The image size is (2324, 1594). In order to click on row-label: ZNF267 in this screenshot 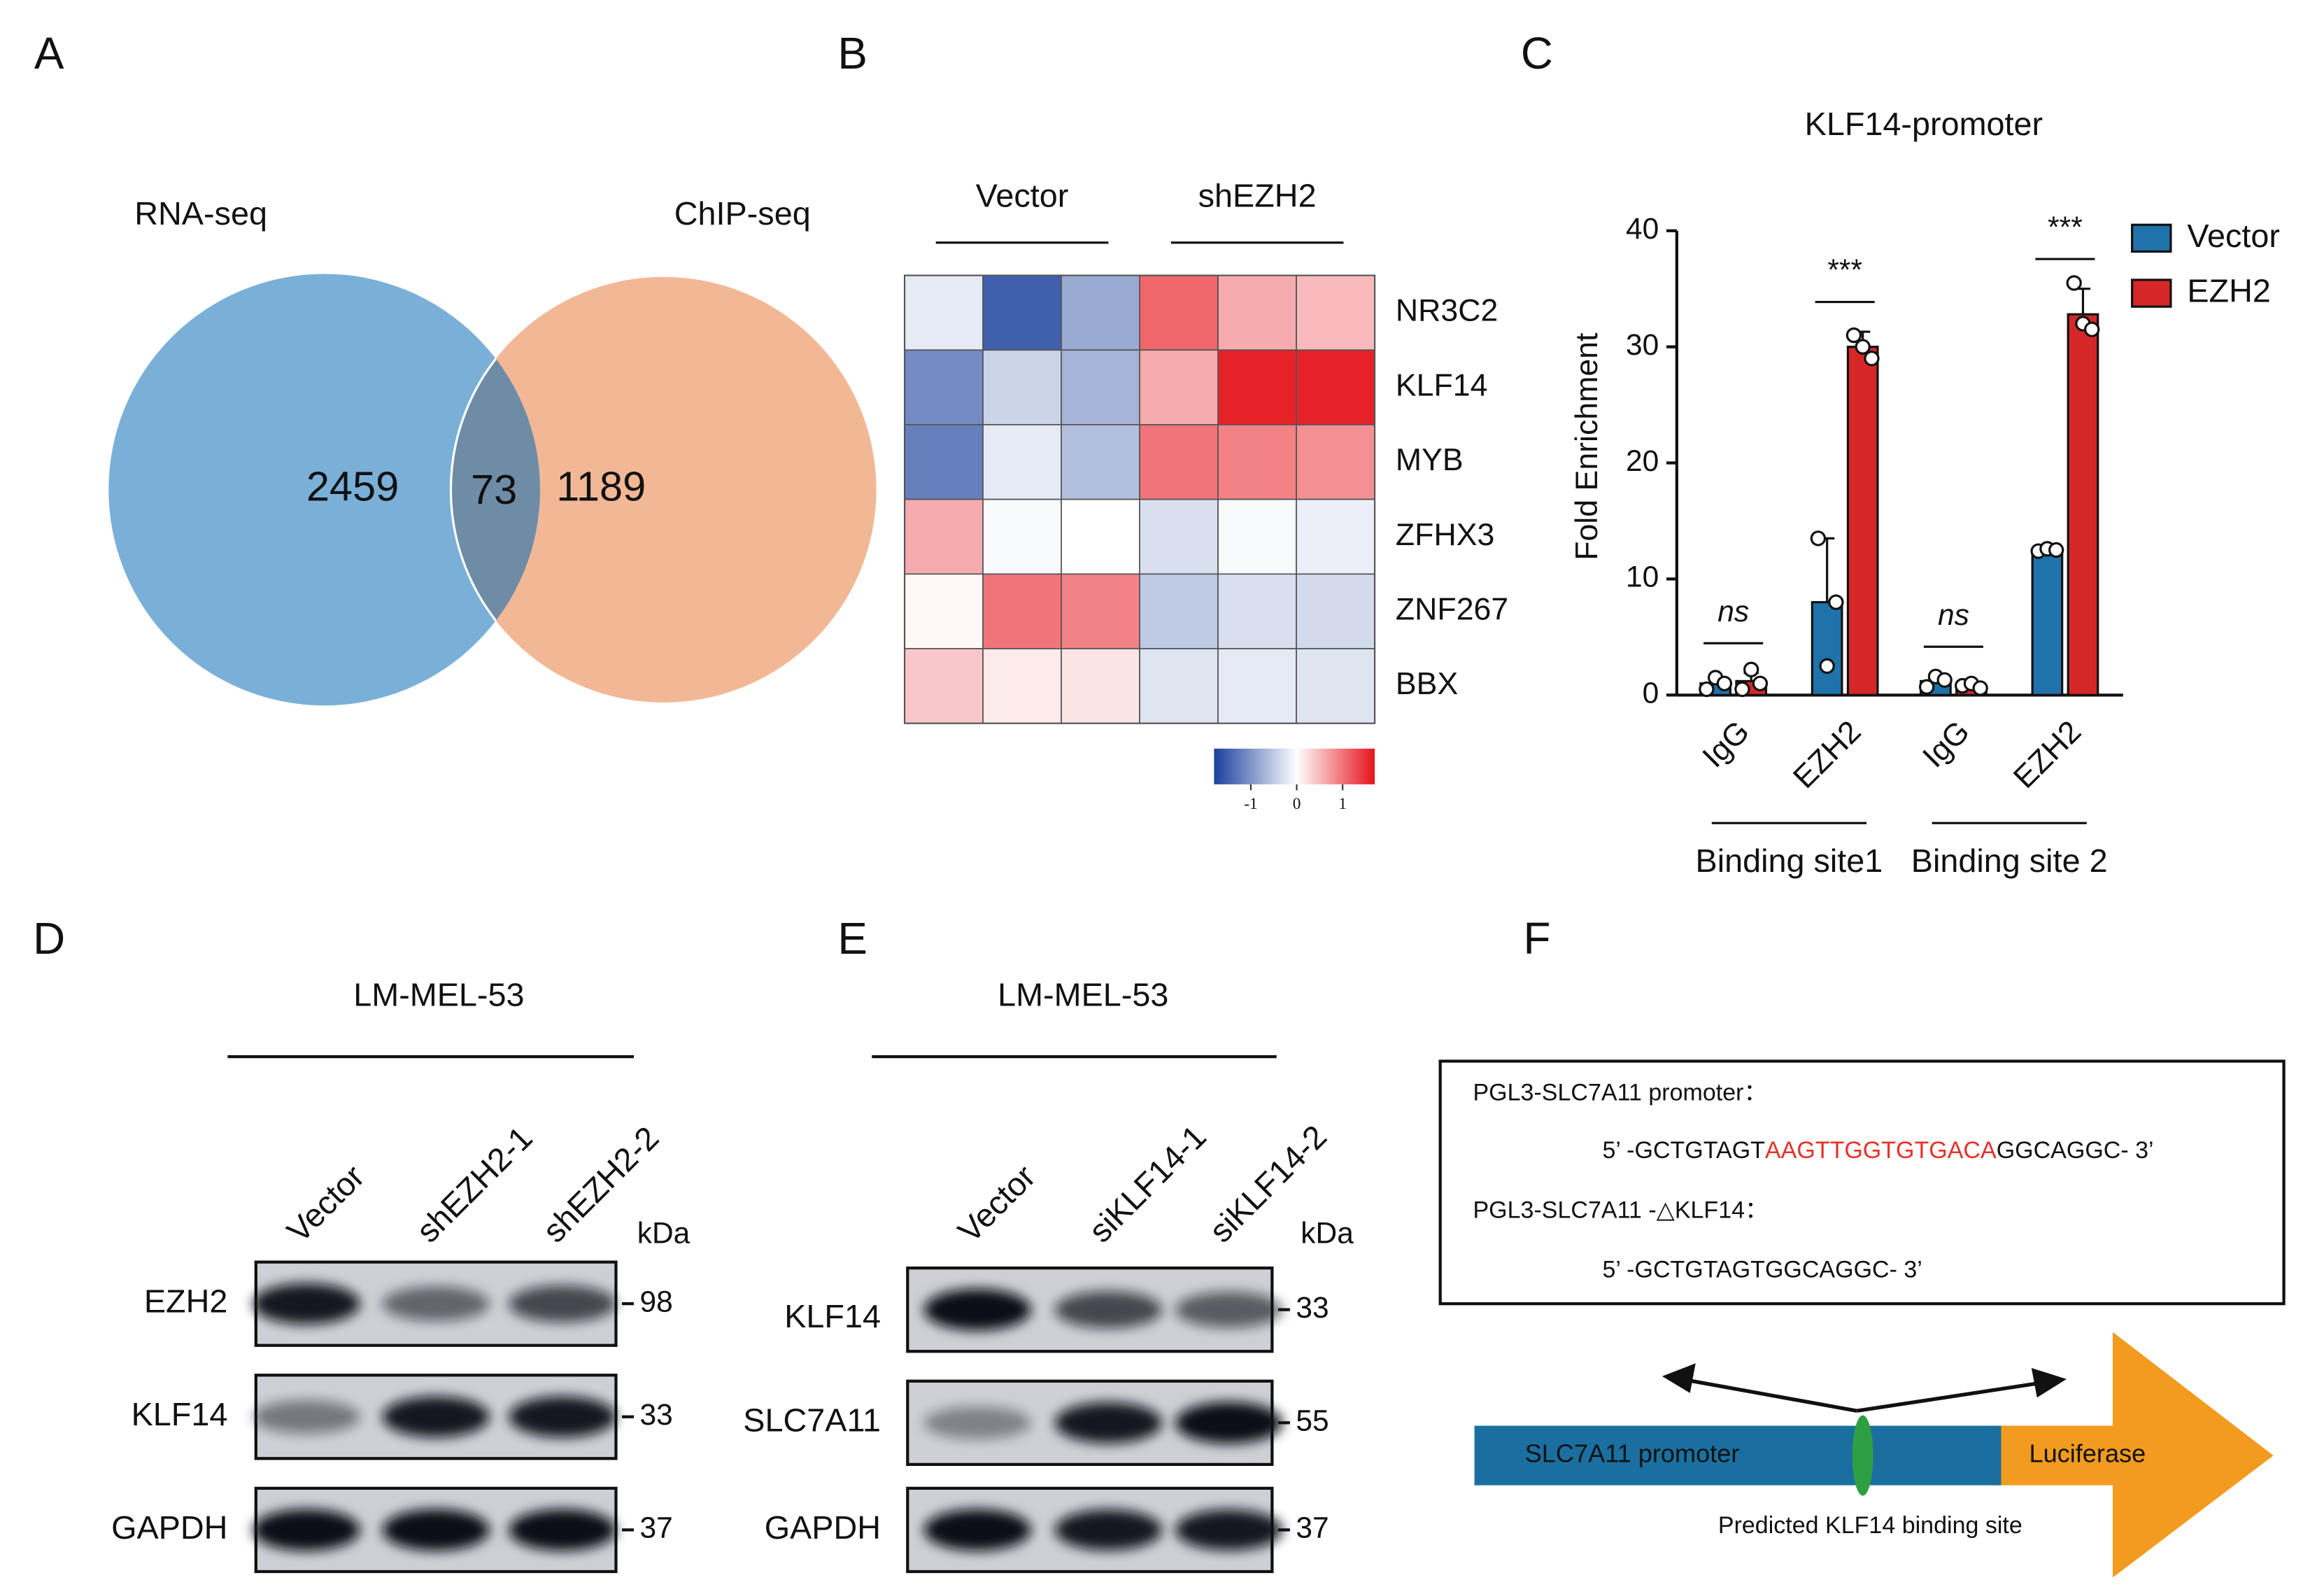, I will do `click(1452, 609)`.